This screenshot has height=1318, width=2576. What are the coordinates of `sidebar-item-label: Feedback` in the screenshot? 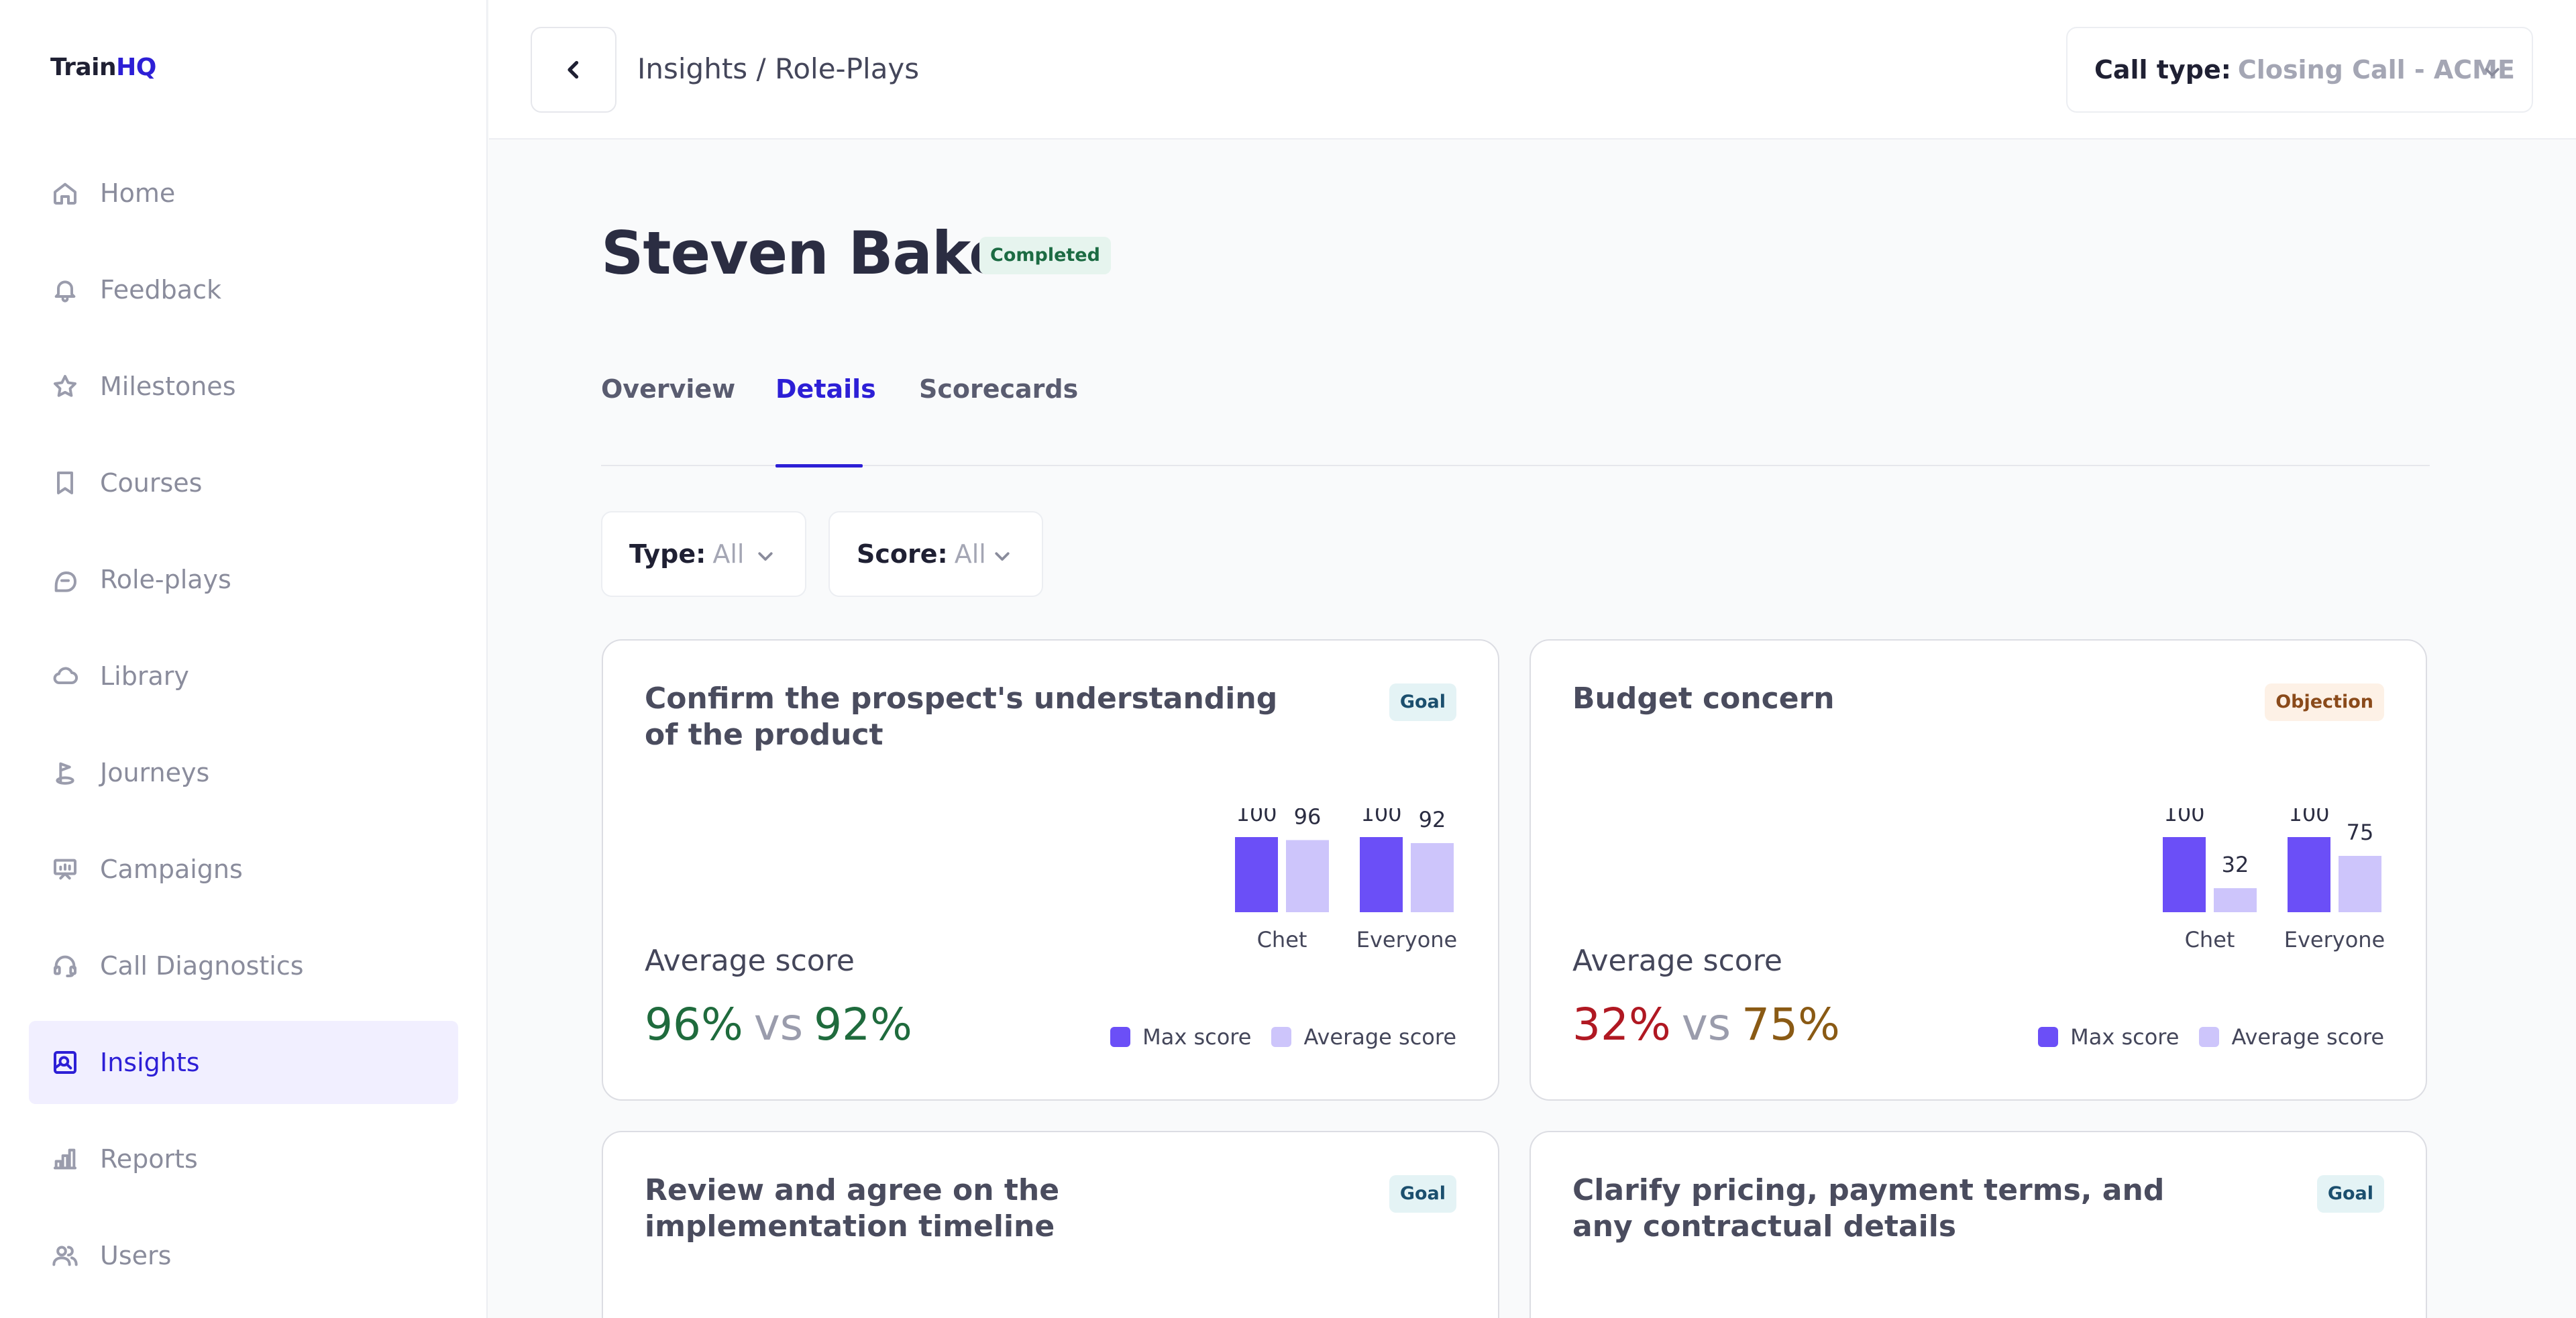 It's located at (160, 290).